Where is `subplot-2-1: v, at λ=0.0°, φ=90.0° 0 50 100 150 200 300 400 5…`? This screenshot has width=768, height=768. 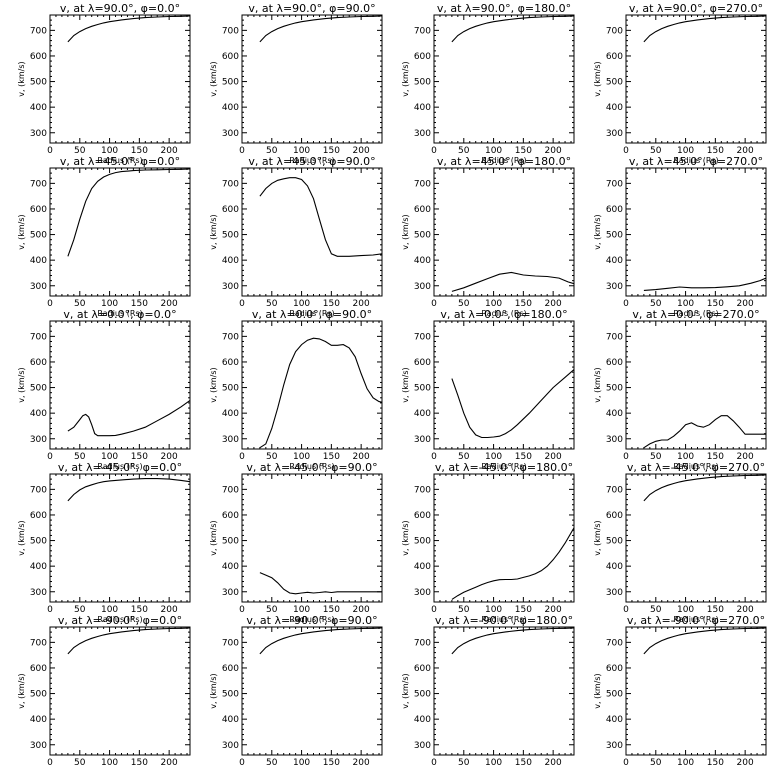
subplot-2-1: v, at λ=0.0°, φ=90.0° 0 50 100 150 200 300 400 5… is located at coordinates (296, 389).